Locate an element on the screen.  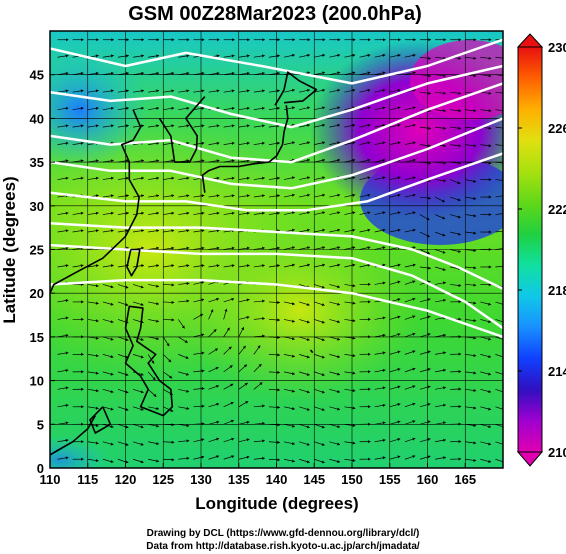
colorbar-tick-label: 230 is located at coordinates (557, 47).